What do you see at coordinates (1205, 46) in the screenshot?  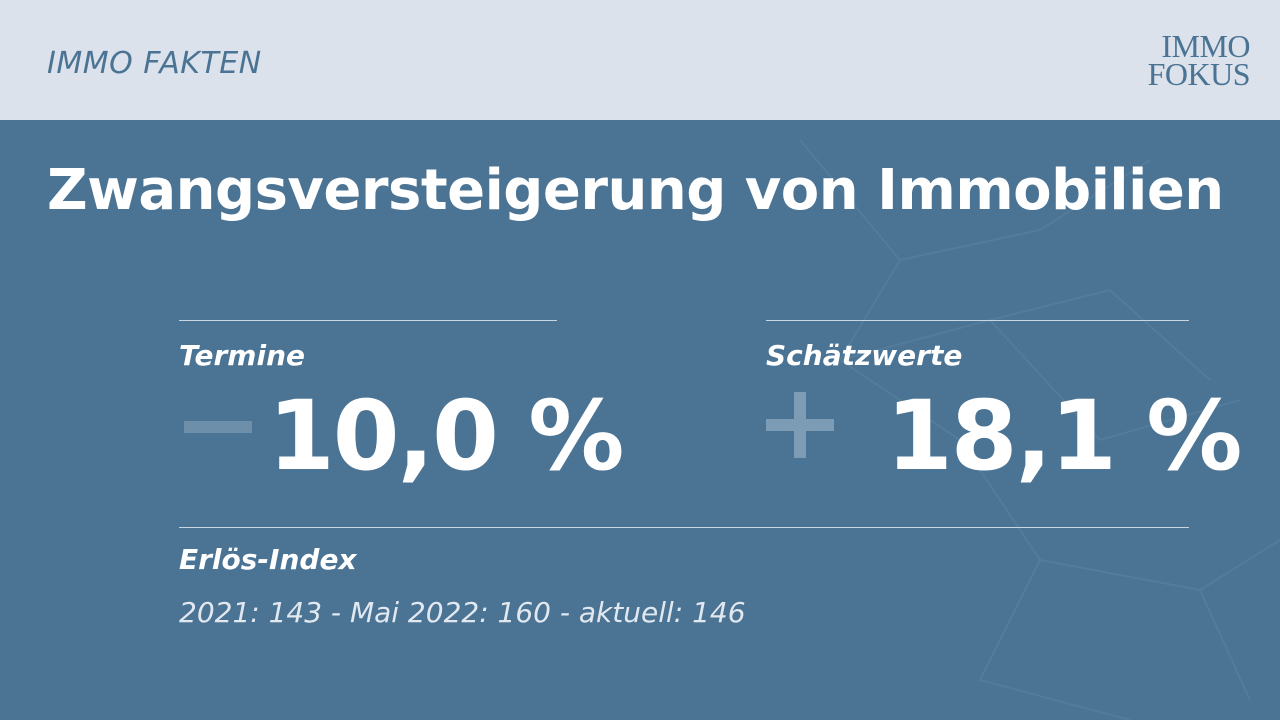 I see `logo-line-1: IMMO` at bounding box center [1205, 46].